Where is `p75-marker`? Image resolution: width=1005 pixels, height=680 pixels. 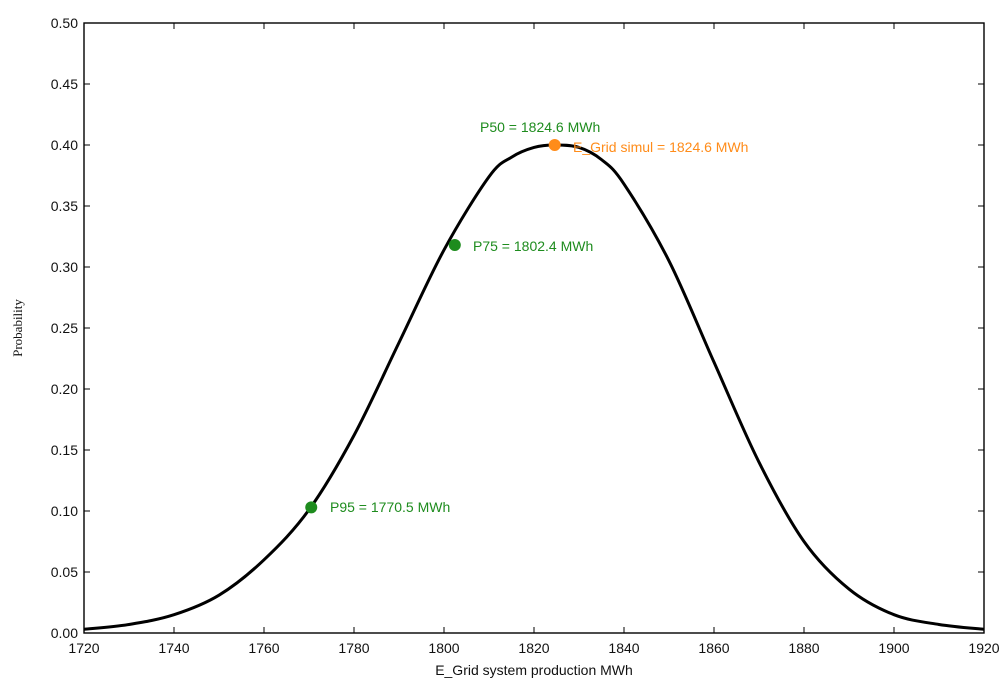 p75-marker is located at coordinates (454, 245).